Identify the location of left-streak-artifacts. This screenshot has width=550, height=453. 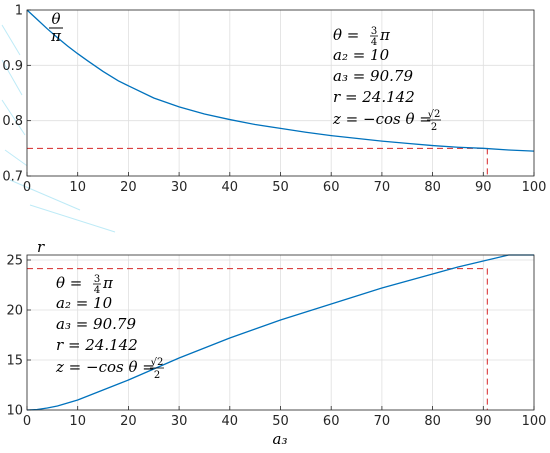
(58, 128).